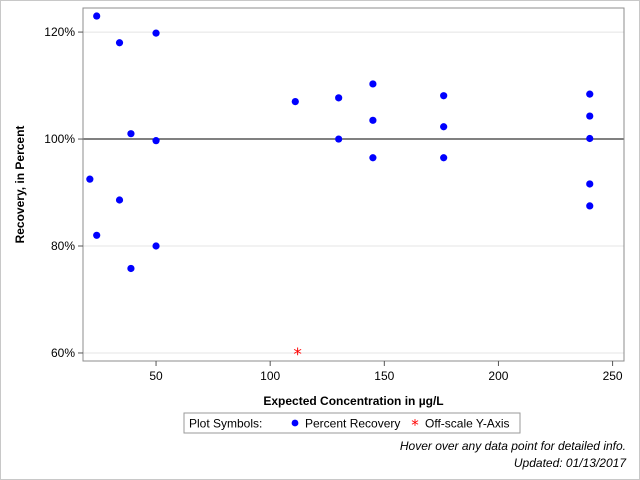 Image resolution: width=640 pixels, height=480 pixels. Describe the element at coordinates (498, 376) in the screenshot. I see `x-tick-label: 200` at that location.